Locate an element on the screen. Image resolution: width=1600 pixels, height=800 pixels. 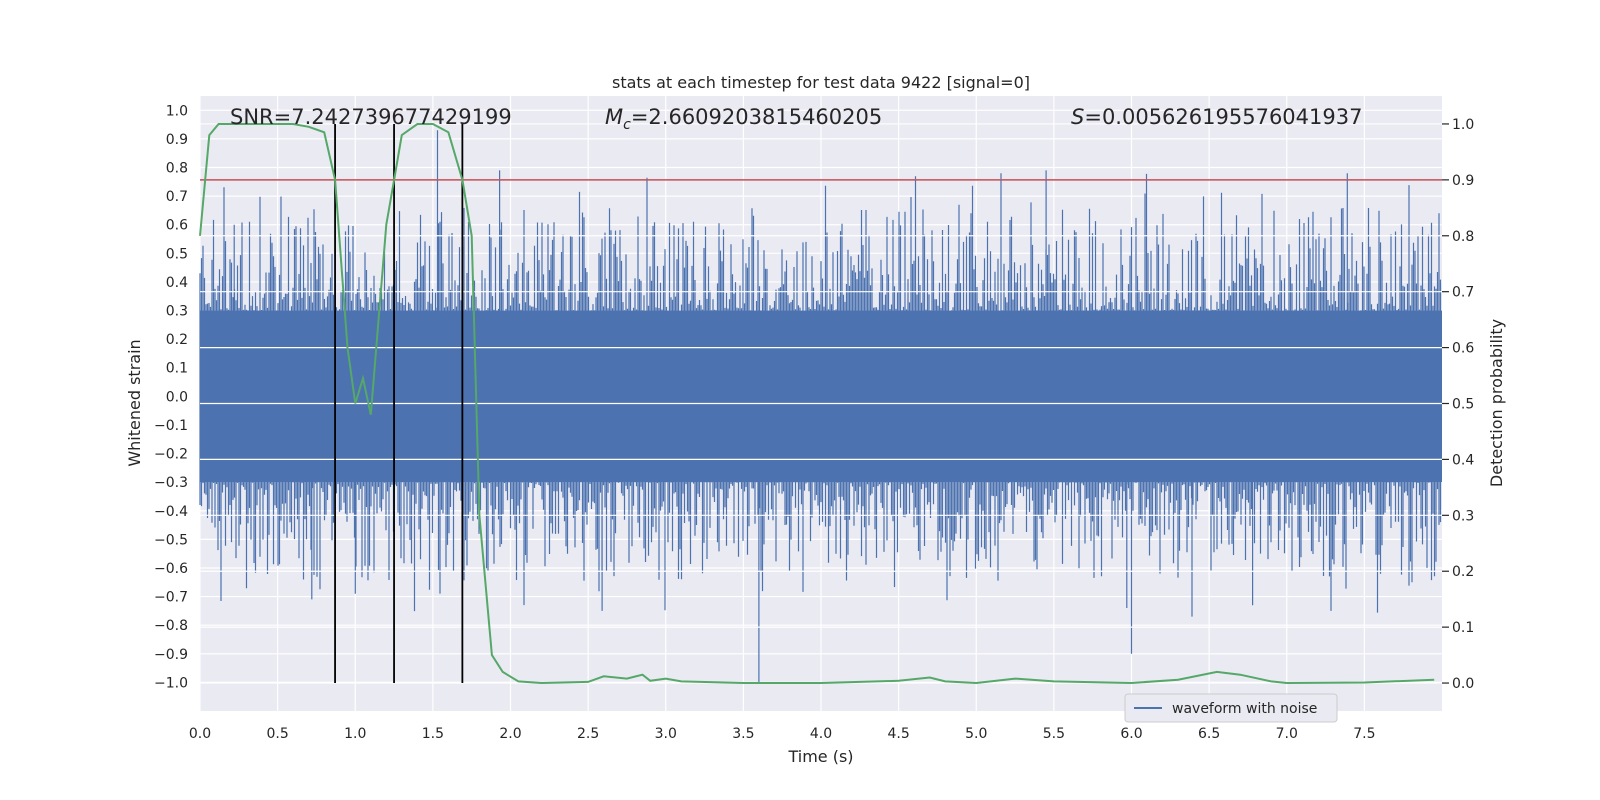
right-tick-label: 0.5 is located at coordinates (1463, 405).